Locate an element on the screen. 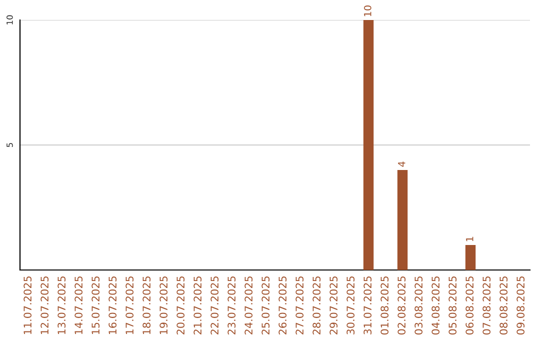 The image size is (540, 340). x-tick-label: 18.07.2025 is located at coordinates (146, 305).